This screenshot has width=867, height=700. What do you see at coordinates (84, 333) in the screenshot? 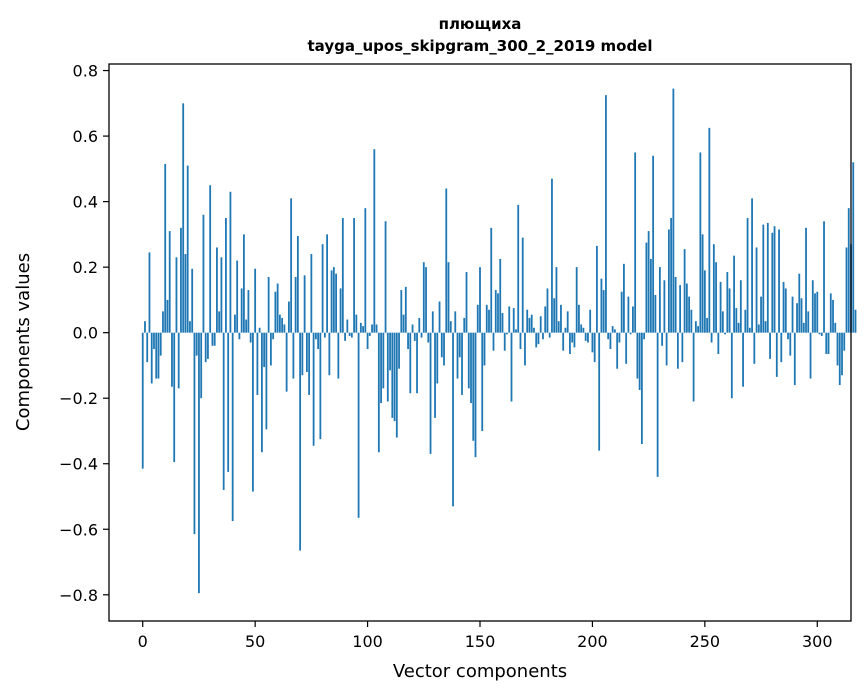
I see `y-axis-ticks: −0.8 −0.6 −0.4 −0.2 0.0 0.2 0.4 0.6 0.8` at bounding box center [84, 333].